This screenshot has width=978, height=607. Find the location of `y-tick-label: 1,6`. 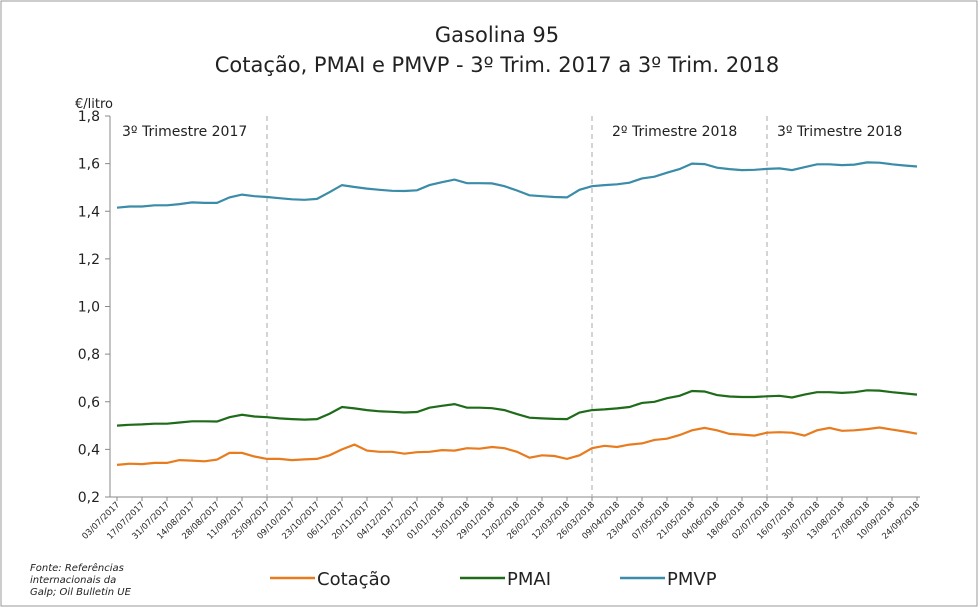

y-tick-label: 1,6 is located at coordinates (89, 165).